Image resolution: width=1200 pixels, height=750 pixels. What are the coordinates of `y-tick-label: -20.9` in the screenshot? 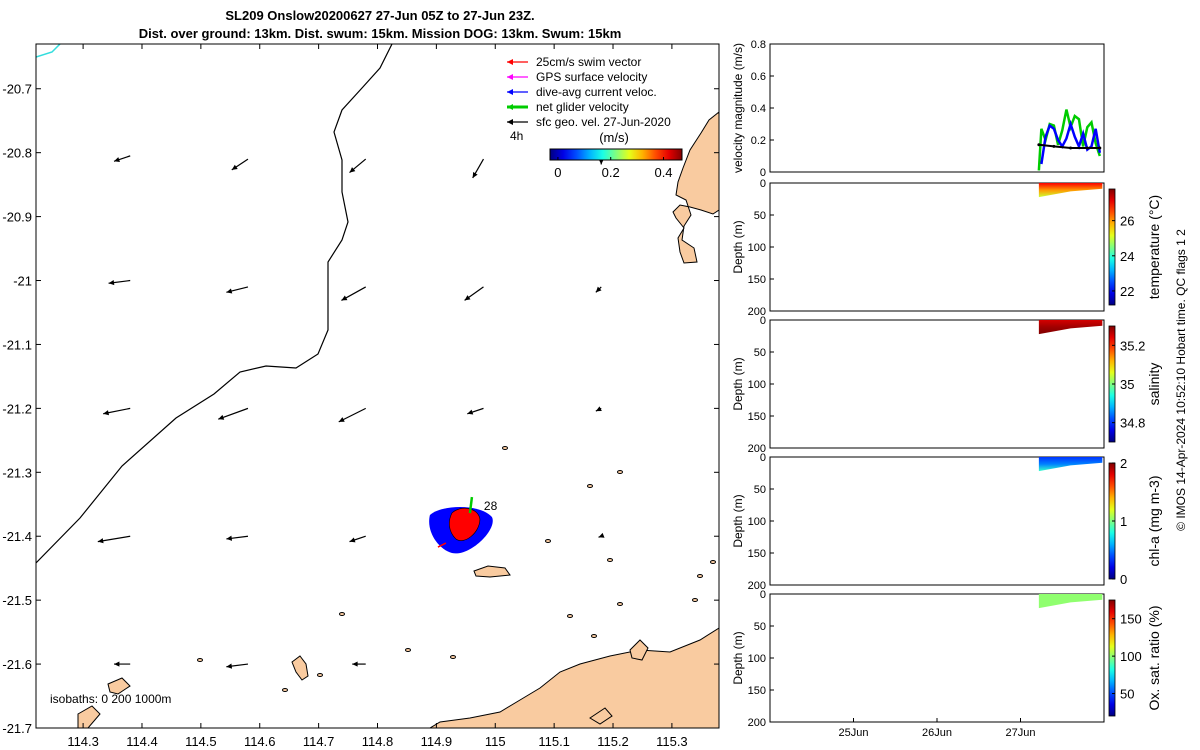 It's located at (17, 217).